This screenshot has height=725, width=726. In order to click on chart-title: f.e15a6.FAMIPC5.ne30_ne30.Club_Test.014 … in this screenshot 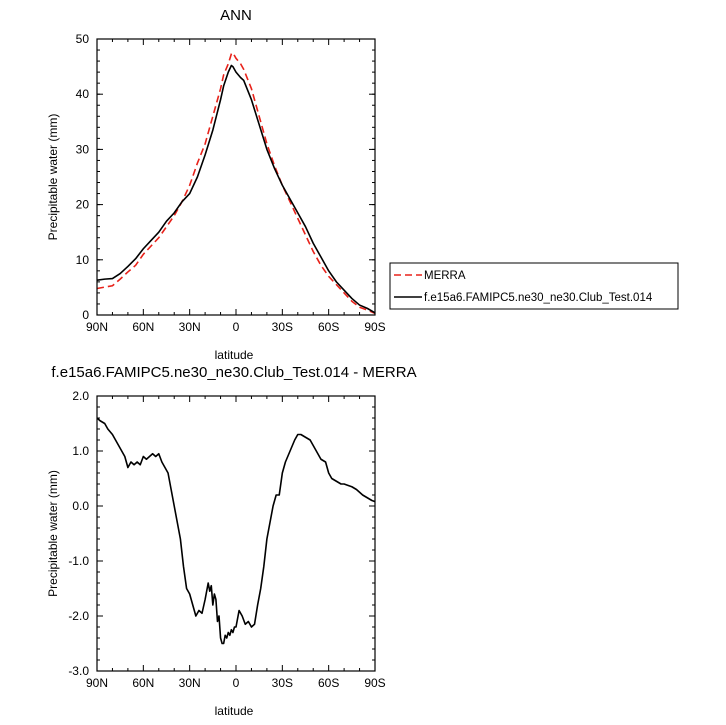, I will do `click(233, 372)`.